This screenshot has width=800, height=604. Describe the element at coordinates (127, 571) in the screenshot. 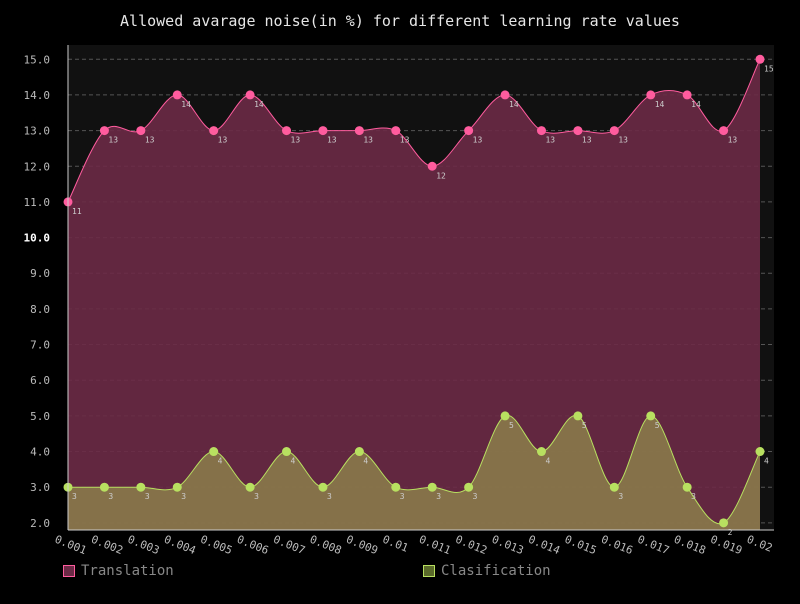

I see `legend-label-translation: Translation` at that location.